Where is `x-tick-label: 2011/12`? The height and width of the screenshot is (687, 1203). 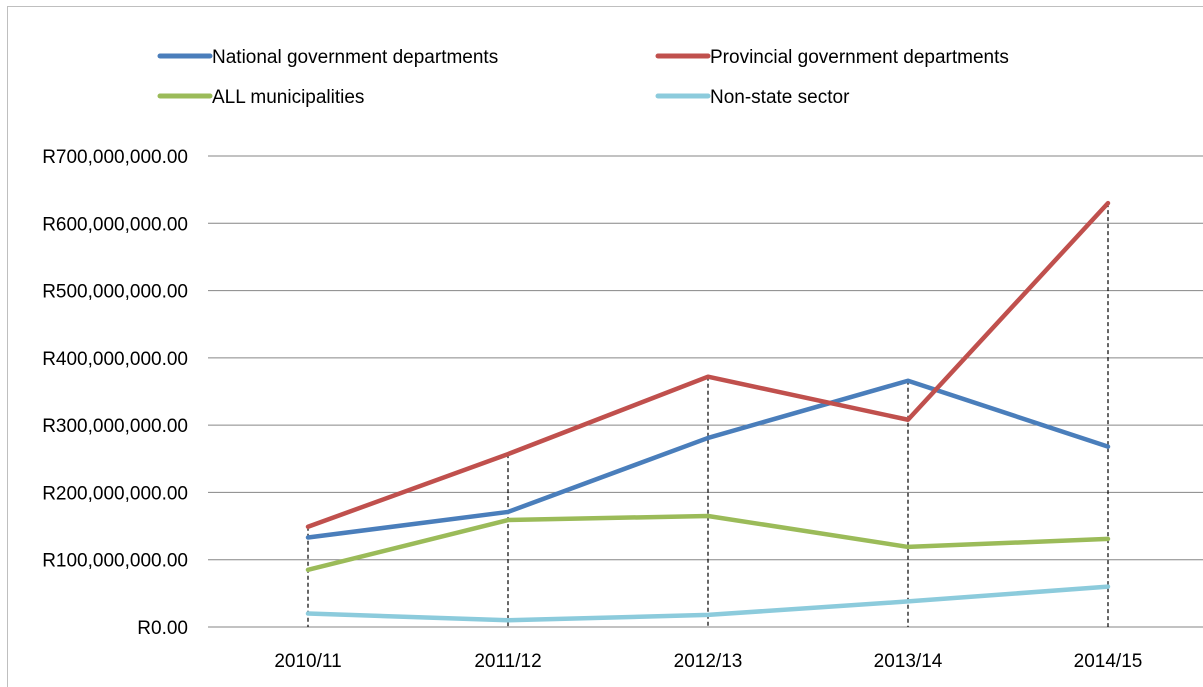
x-tick-label: 2011/12 is located at coordinates (507, 661).